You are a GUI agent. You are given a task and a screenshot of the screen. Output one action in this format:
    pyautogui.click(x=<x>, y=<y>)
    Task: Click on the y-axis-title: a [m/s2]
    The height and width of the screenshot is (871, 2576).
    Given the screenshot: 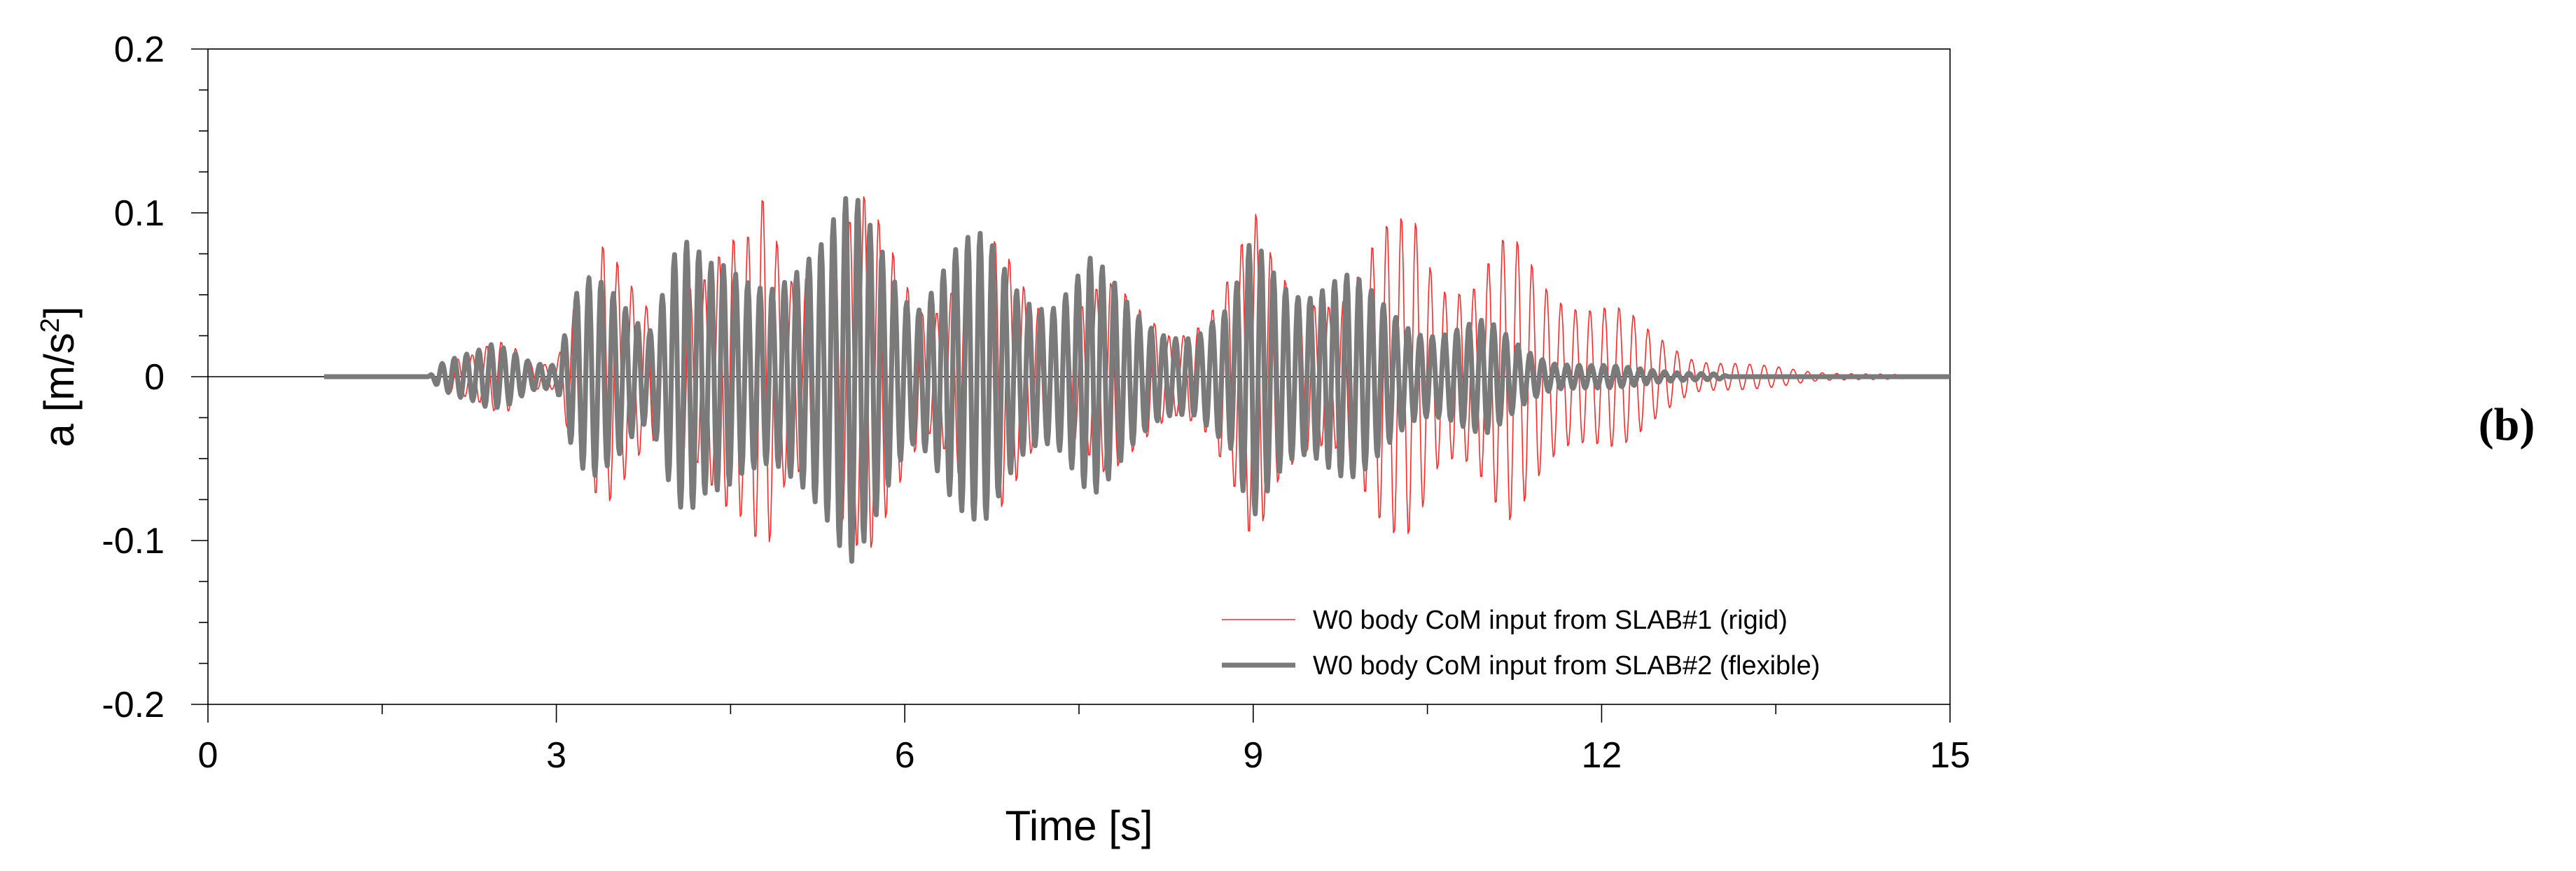 What is the action you would take?
    pyautogui.click(x=59, y=376)
    